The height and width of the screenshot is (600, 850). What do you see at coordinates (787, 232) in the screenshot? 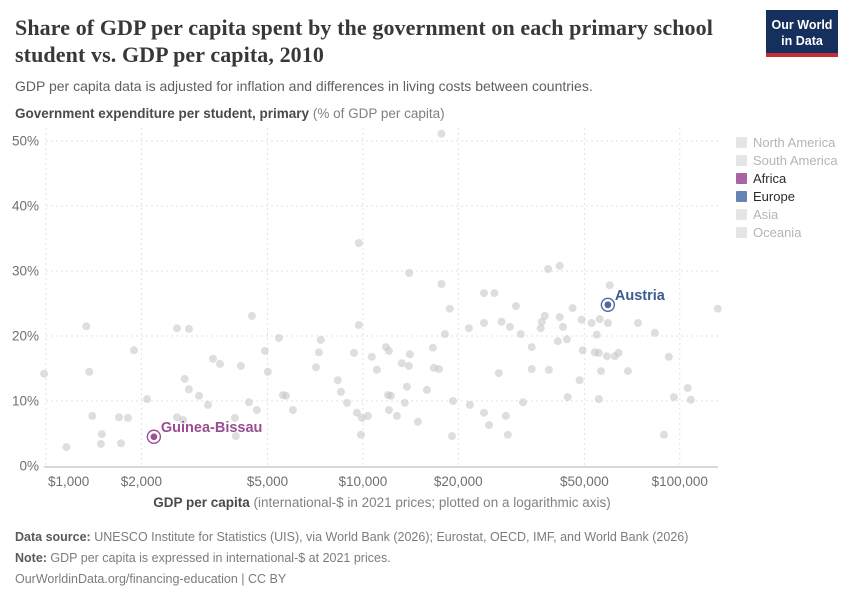
I see `legend-item-oceania: Oceania` at bounding box center [787, 232].